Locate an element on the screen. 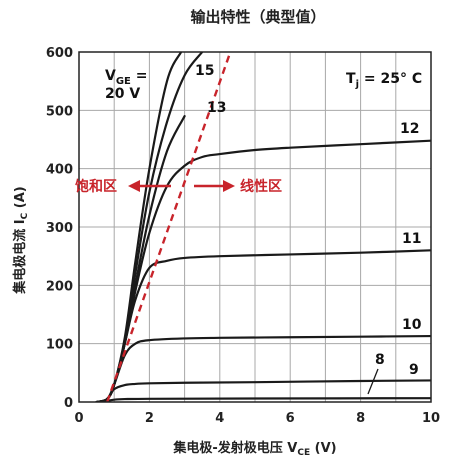 This screenshot has height=463, width=450. y-axis-label-unit: (A) is located at coordinates (20, 199).